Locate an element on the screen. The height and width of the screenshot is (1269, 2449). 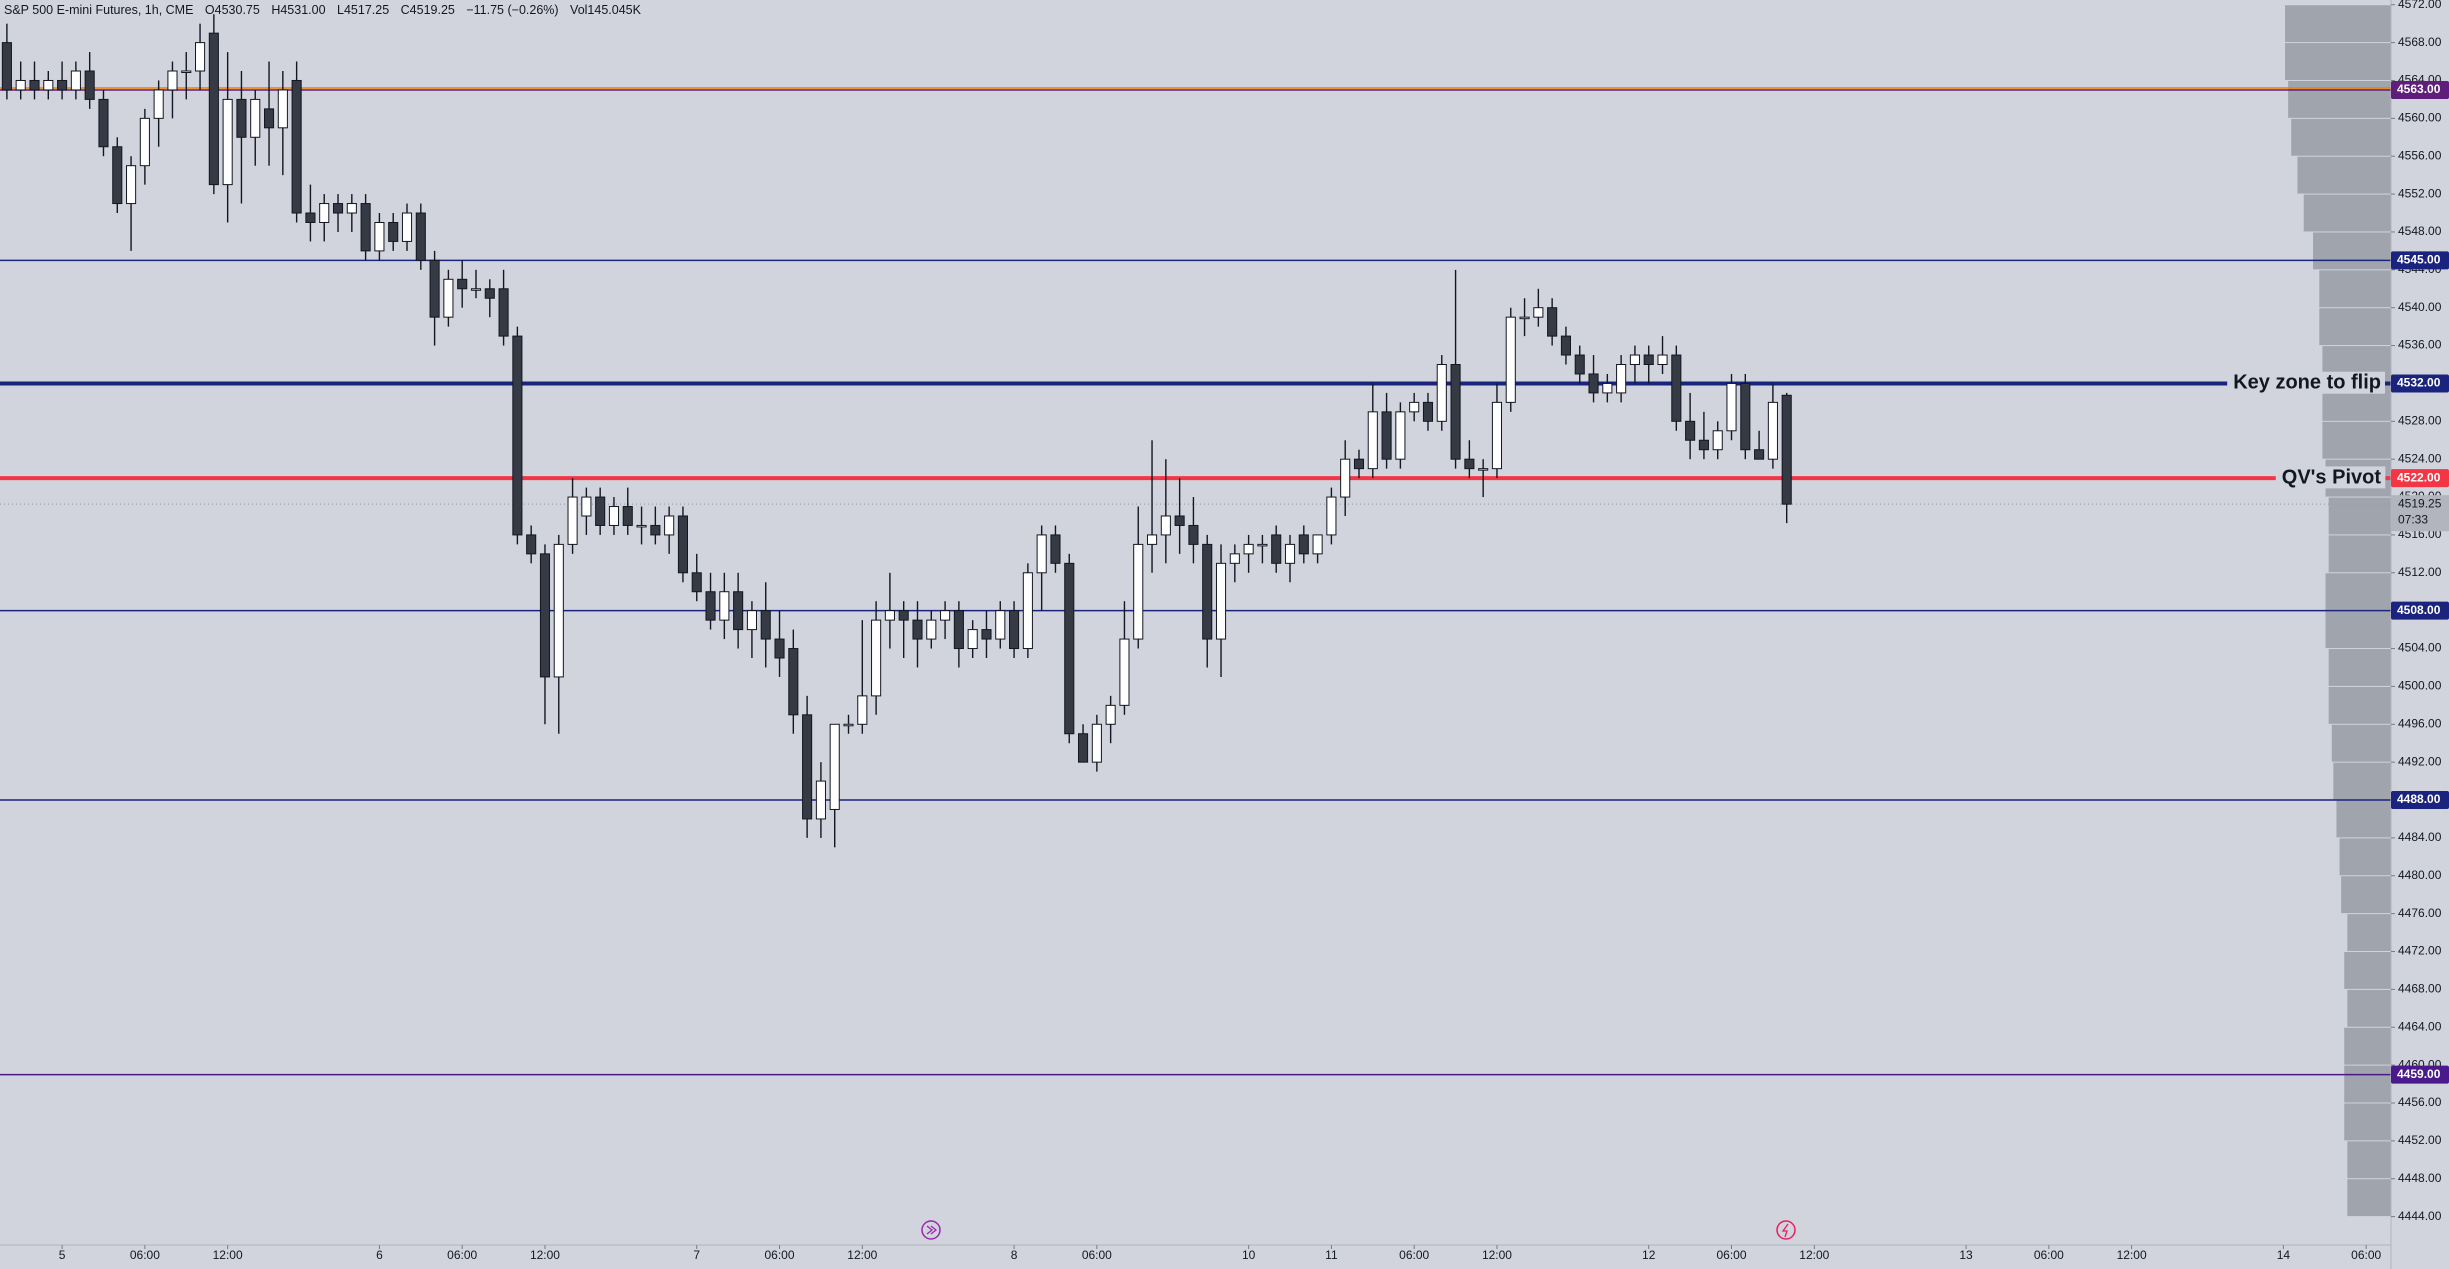
y-tick-label: 4496.00 is located at coordinates (2420, 723).